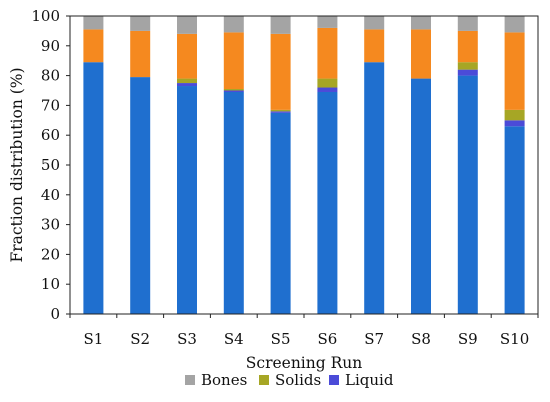 The height and width of the screenshot is (402, 550). Describe the element at coordinates (233, 203) in the screenshot. I see `bar-segment-blue-s4` at that location.